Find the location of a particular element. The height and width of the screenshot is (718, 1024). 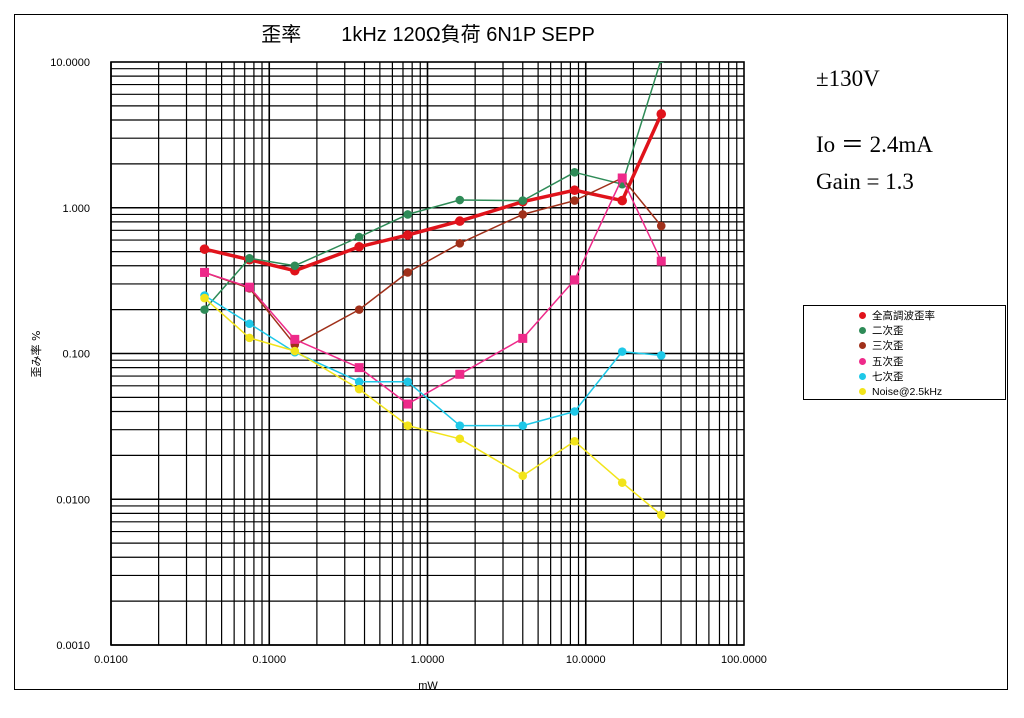

x-axis-label: mW is located at coordinates (428, 686).